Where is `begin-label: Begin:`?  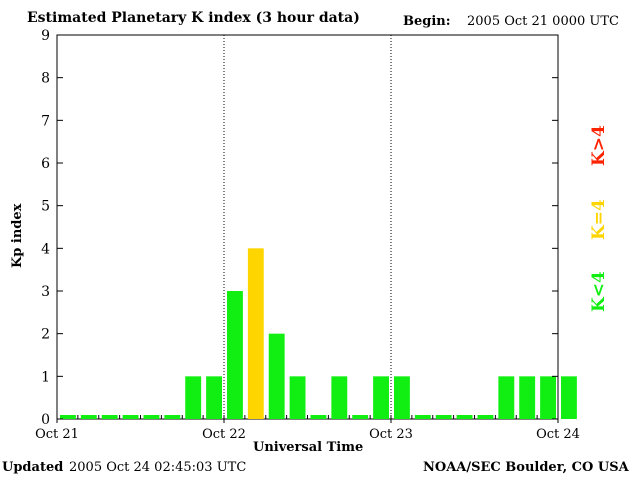
begin-label: Begin: is located at coordinates (427, 21).